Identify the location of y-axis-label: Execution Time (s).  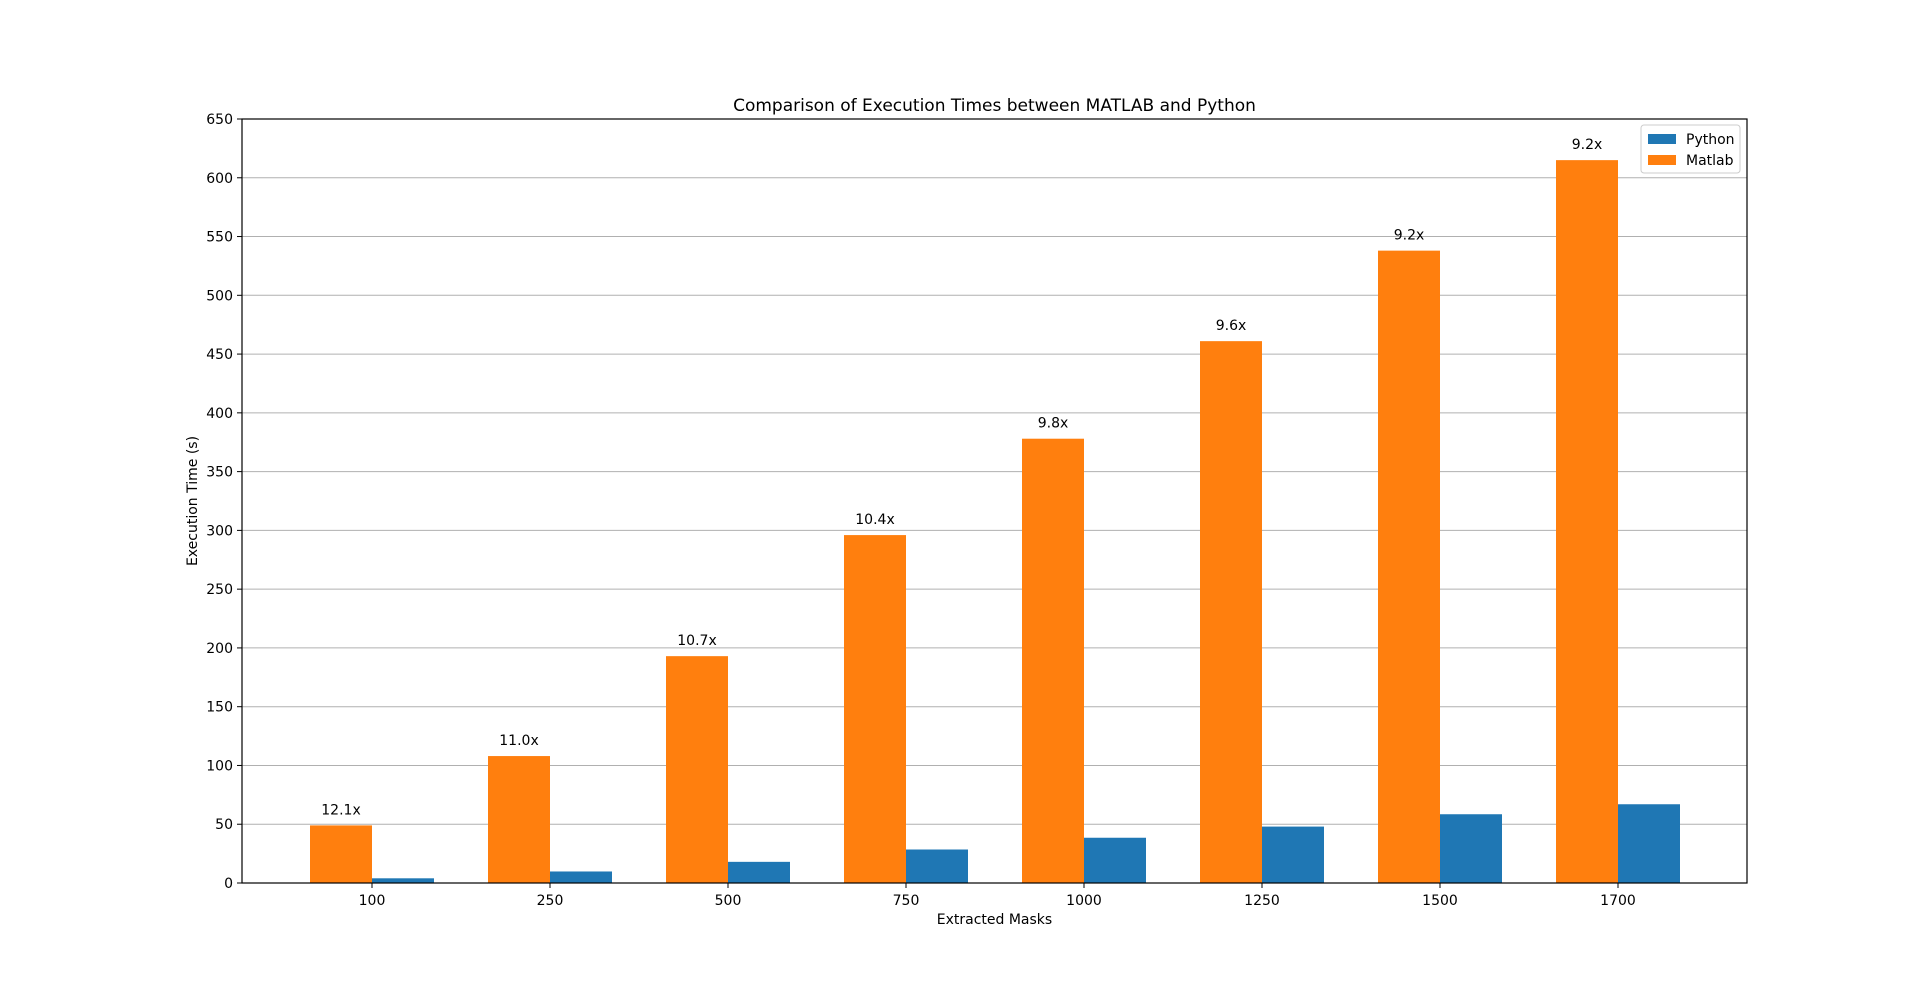
(193, 501).